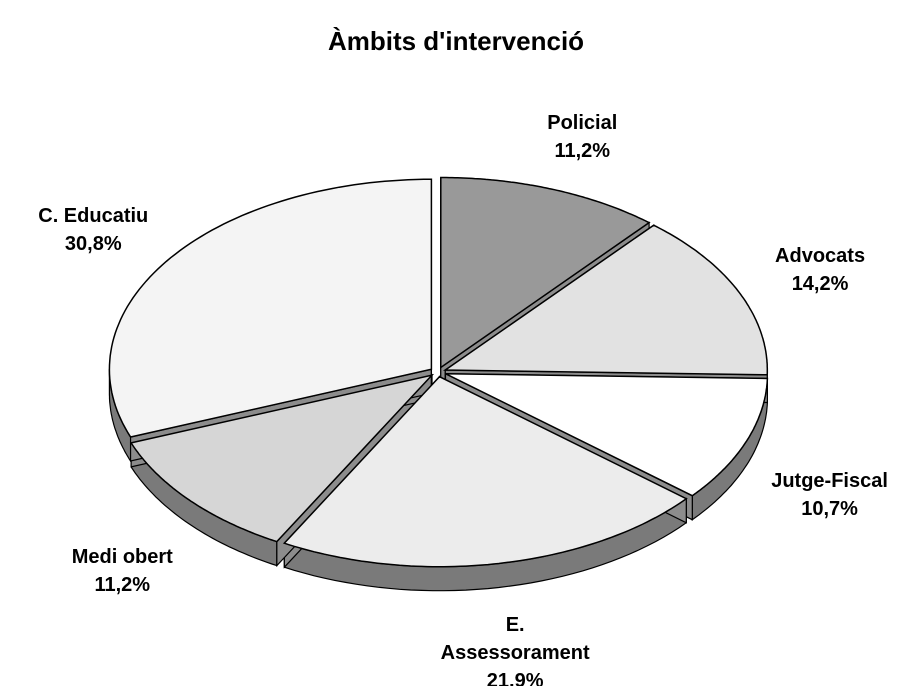  Describe the element at coordinates (93, 243) in the screenshot. I see `value-label: 30,8%` at that location.